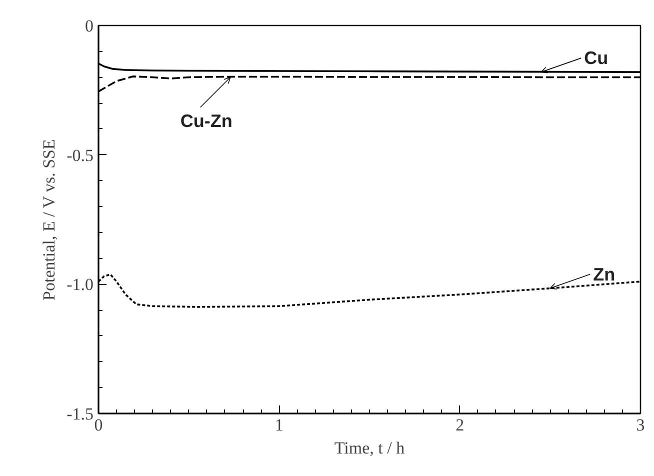 This screenshot has height=476, width=654. Describe the element at coordinates (80, 155) in the screenshot. I see `y-tick-label: -0.5` at that location.